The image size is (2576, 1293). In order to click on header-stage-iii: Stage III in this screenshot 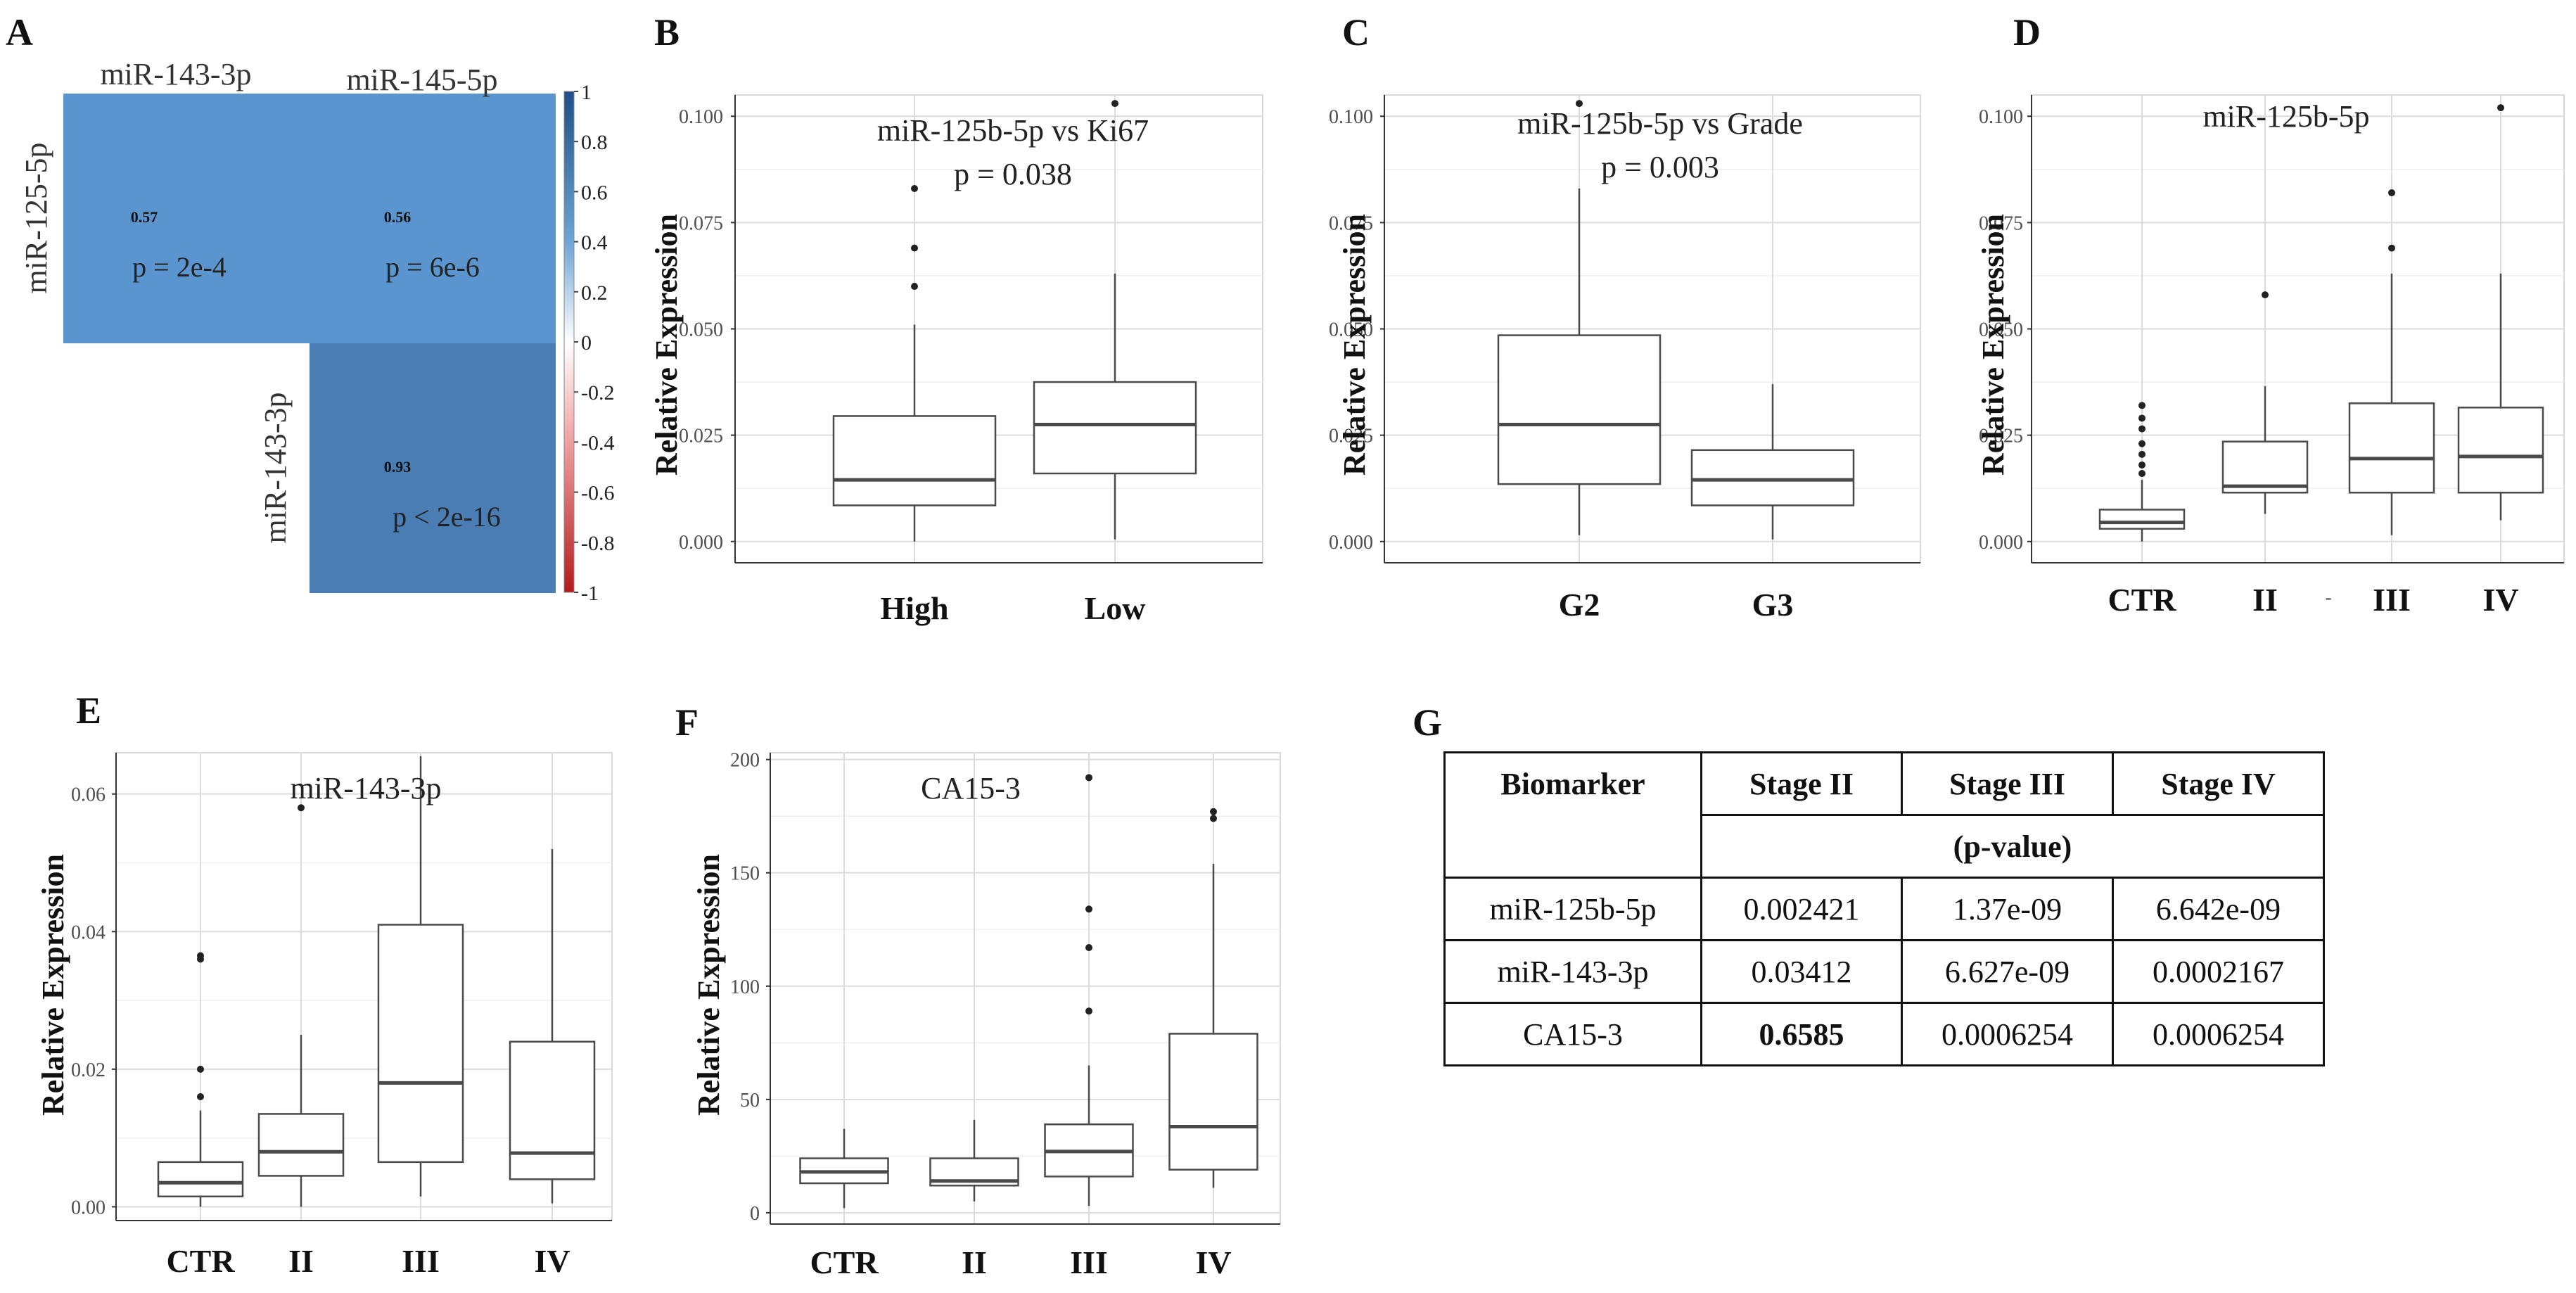, I will do `click(2007, 783)`.